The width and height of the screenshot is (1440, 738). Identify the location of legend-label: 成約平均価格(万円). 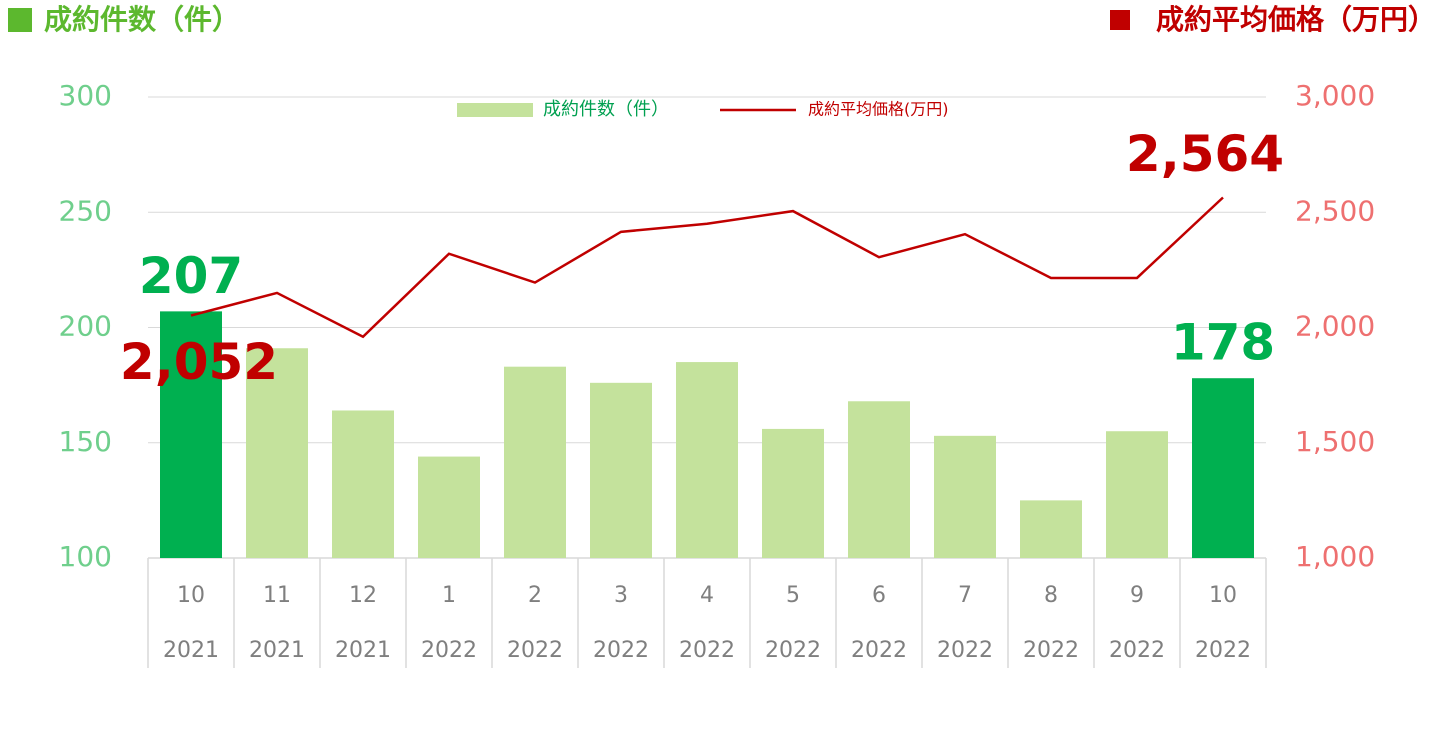
(878, 109).